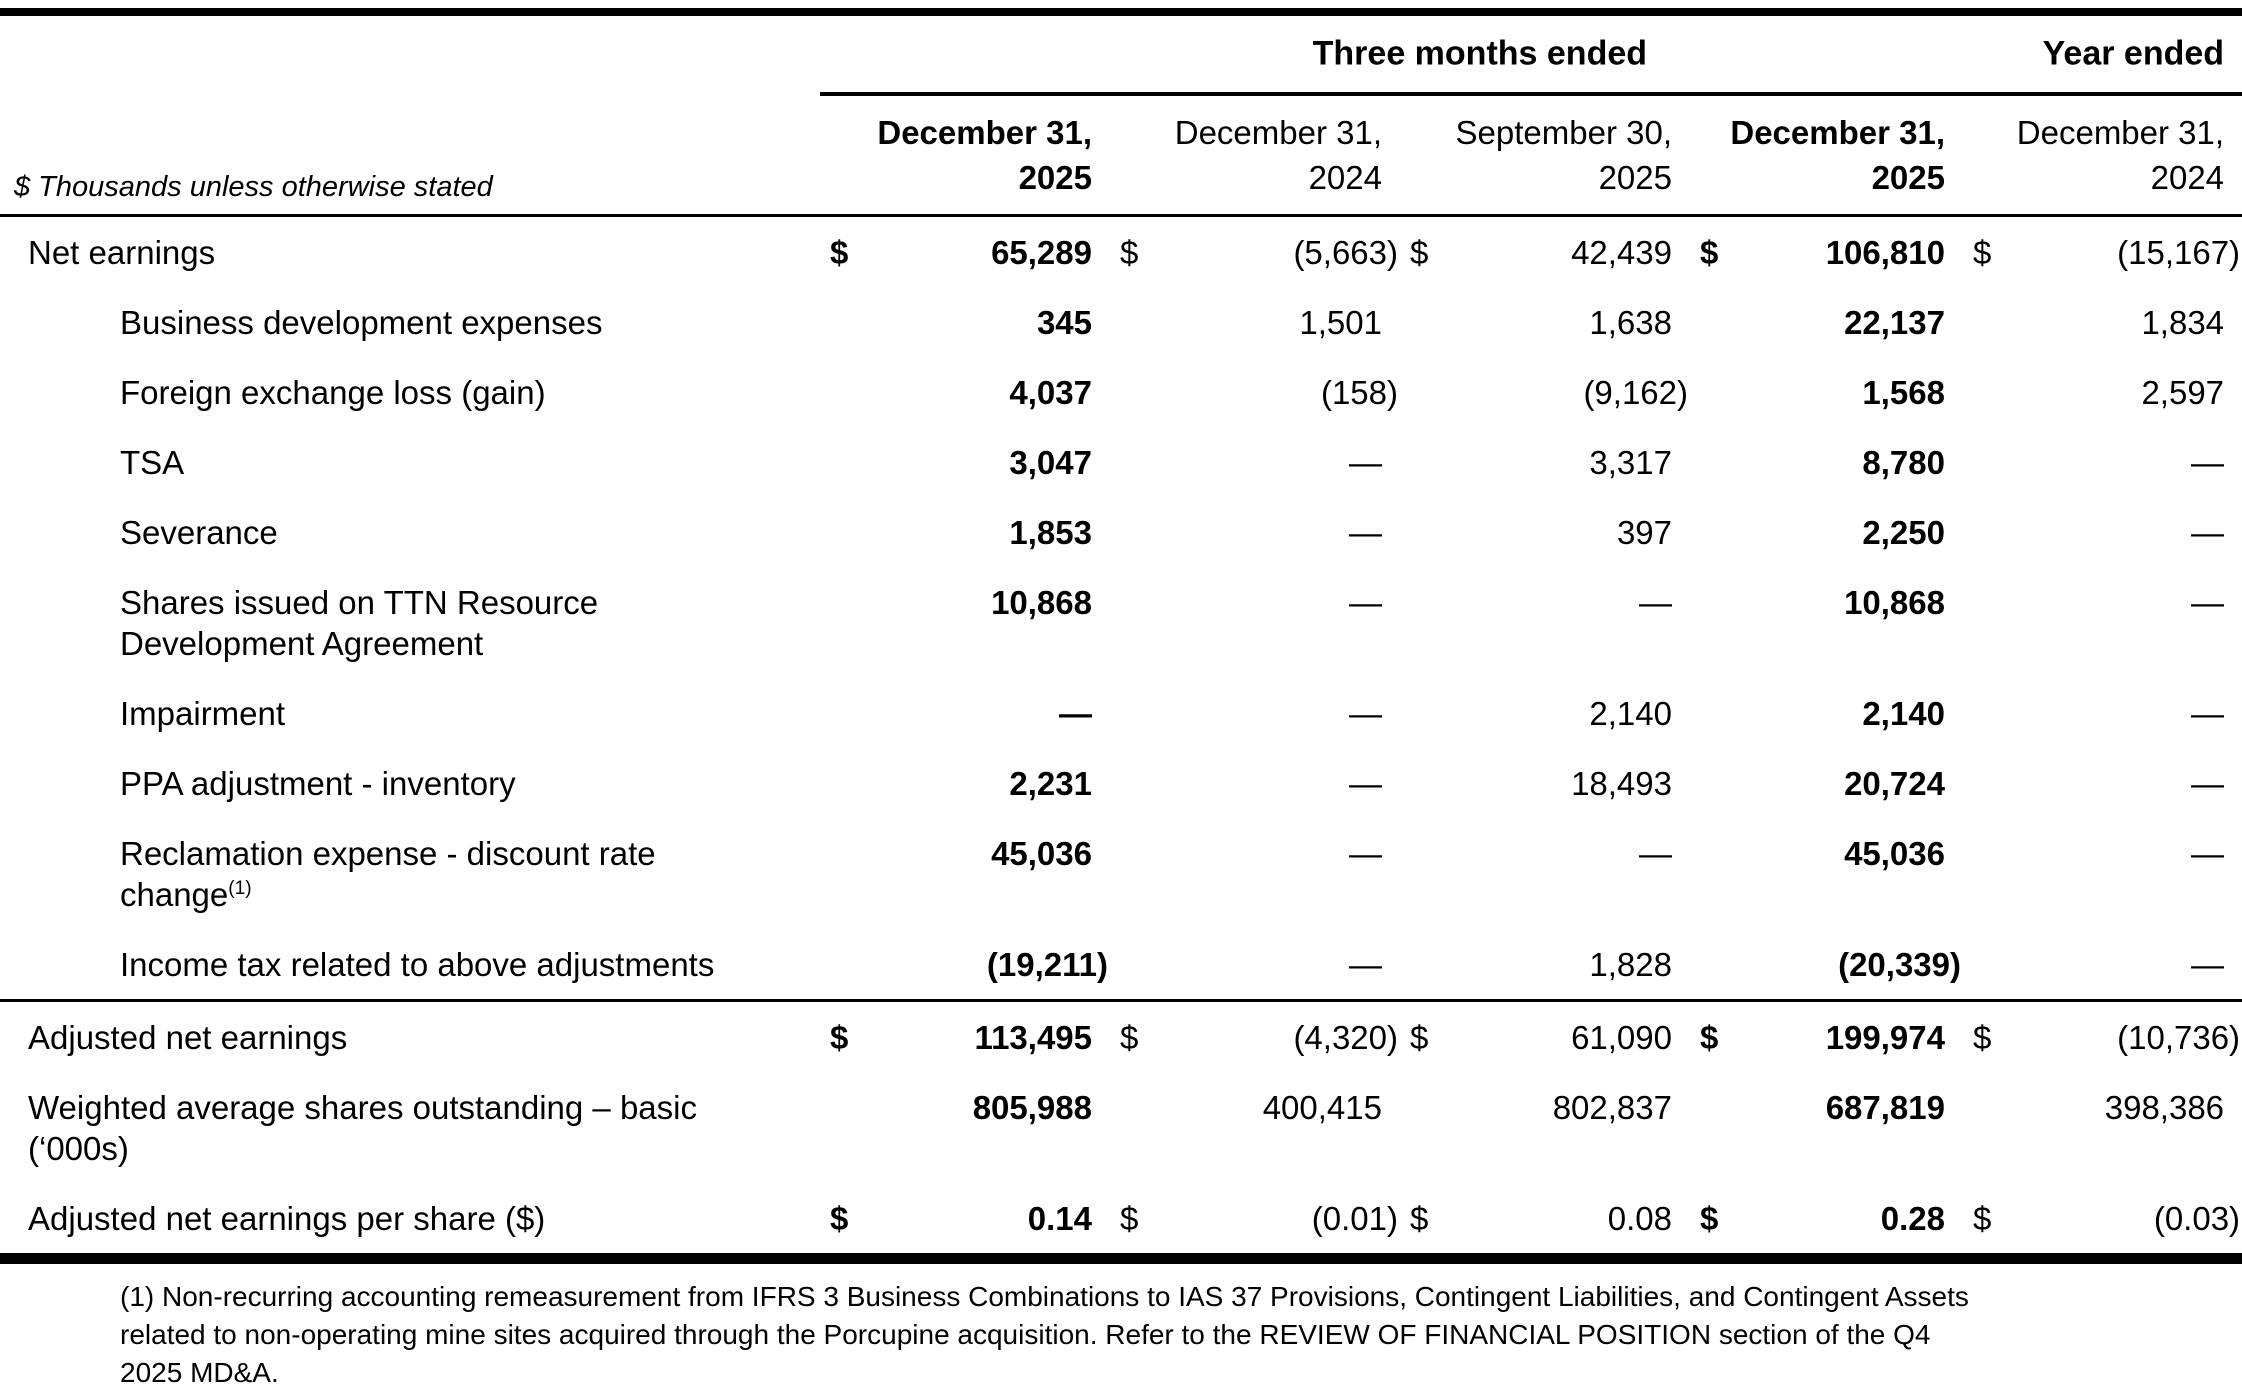  Describe the element at coordinates (1545, 155) in the screenshot. I see `column-header: September 30, 2025` at that location.